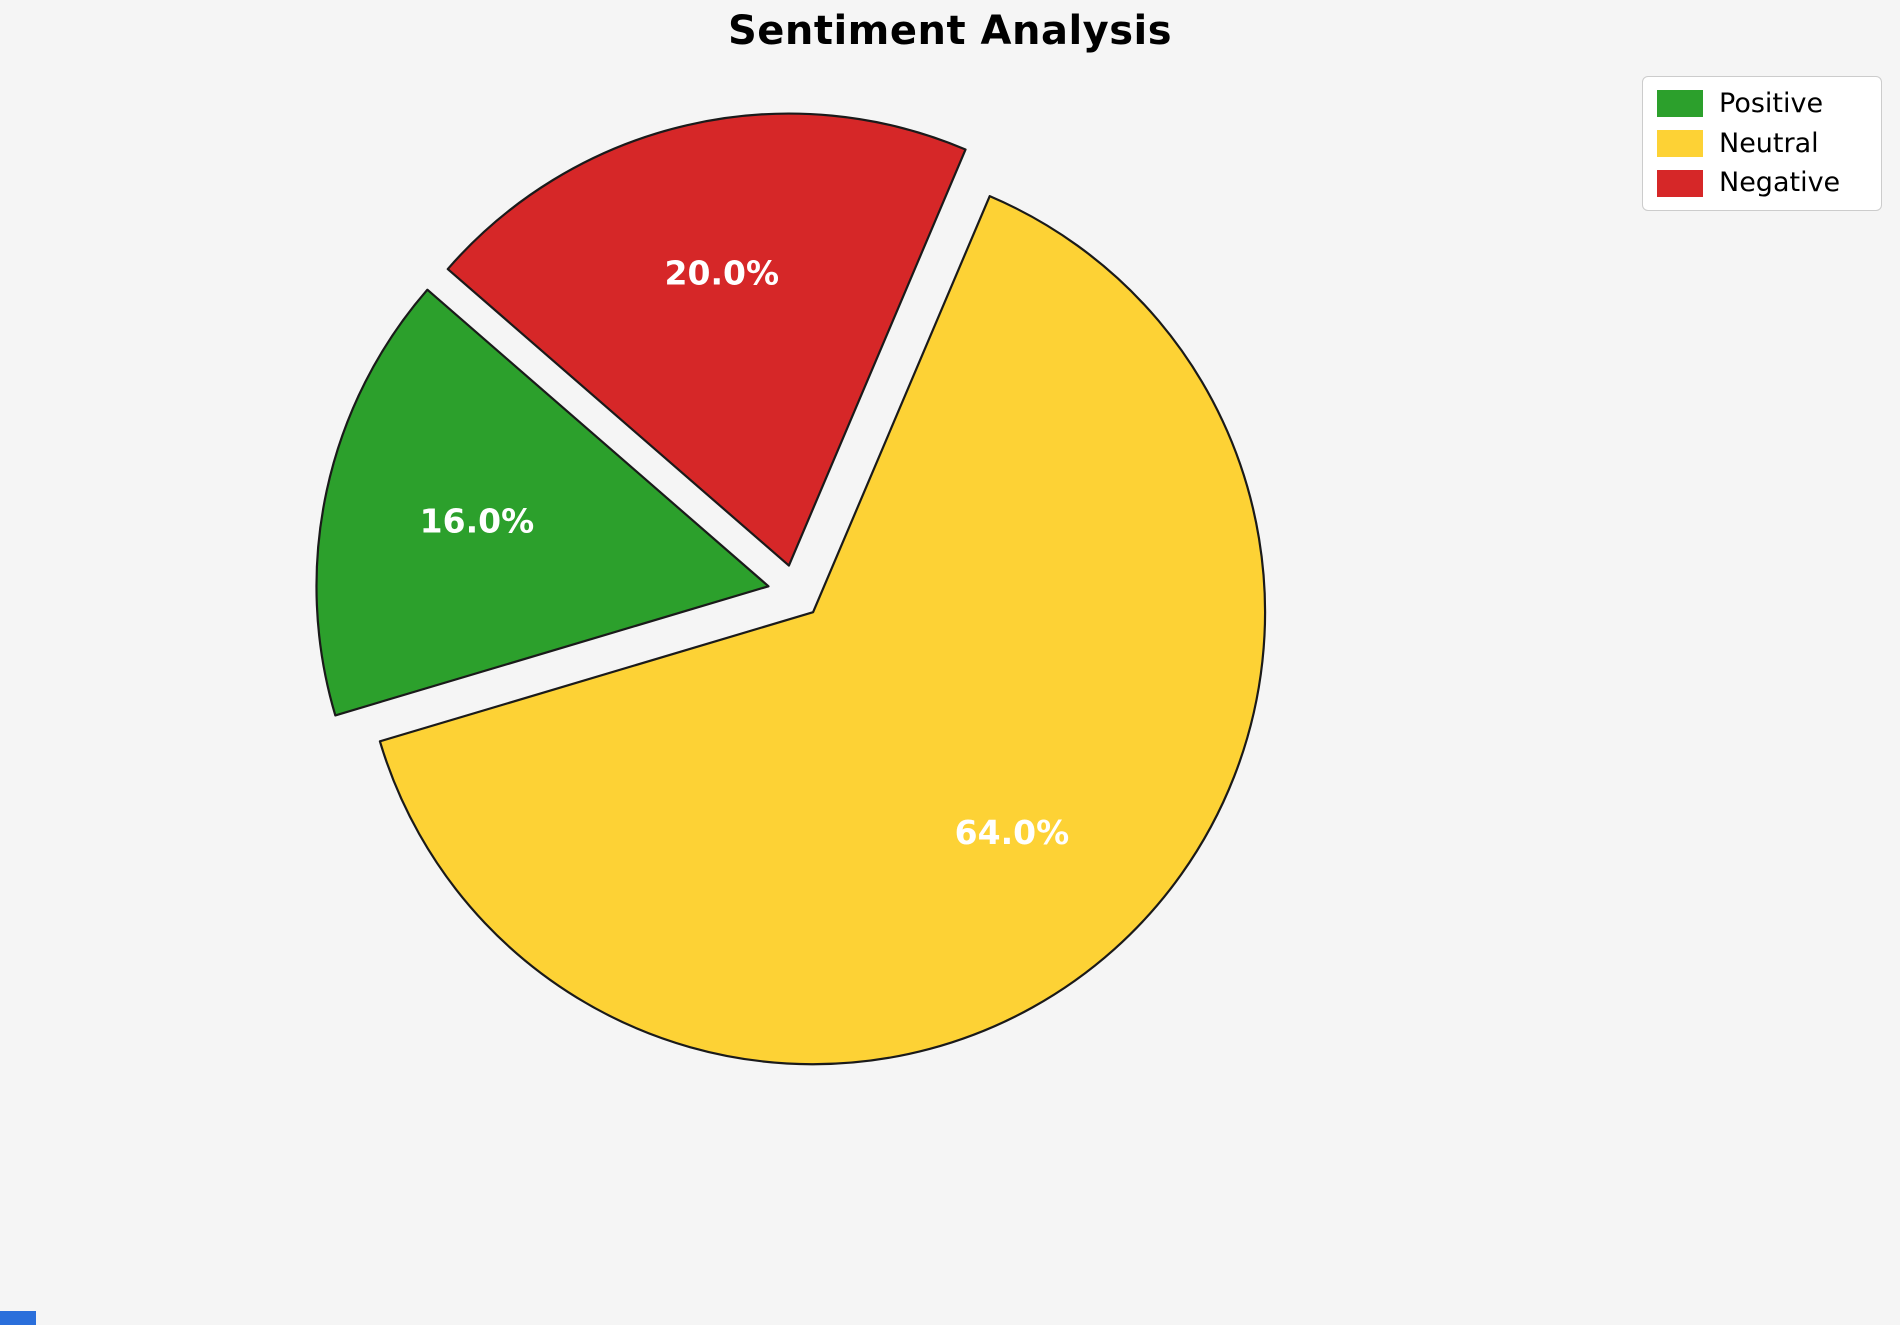 The width and height of the screenshot is (1900, 1325). Describe the element at coordinates (1680, 104) in the screenshot. I see `legend-swatch-positive` at that location.